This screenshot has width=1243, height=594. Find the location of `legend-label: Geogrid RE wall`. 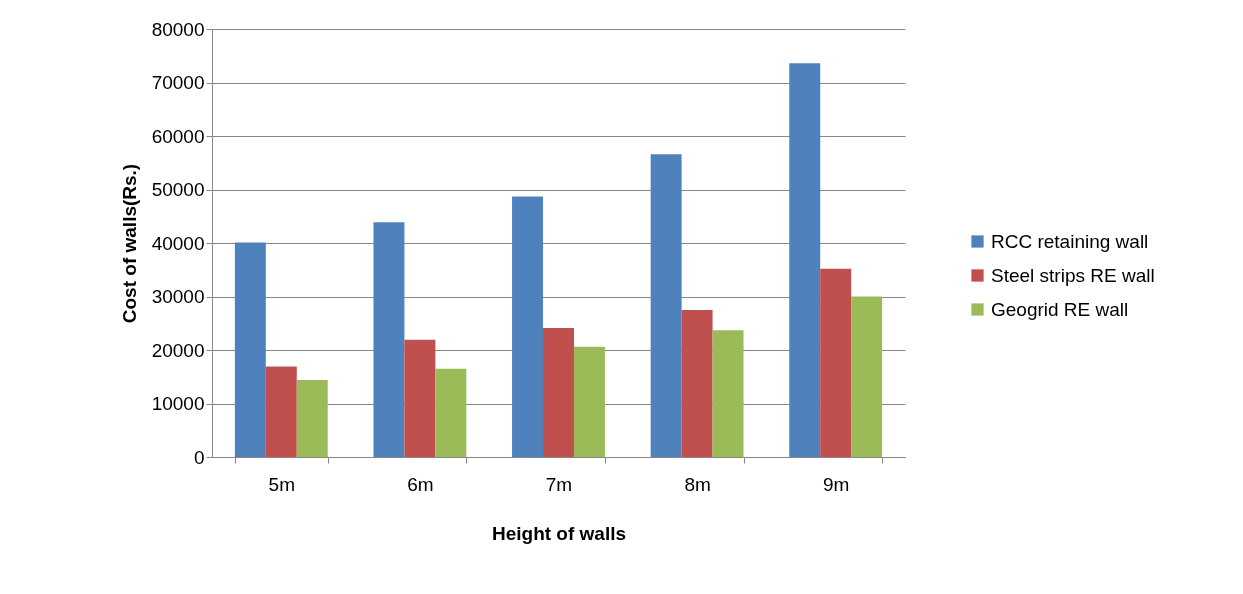

legend-label: Geogrid RE wall is located at coordinates (1060, 309).